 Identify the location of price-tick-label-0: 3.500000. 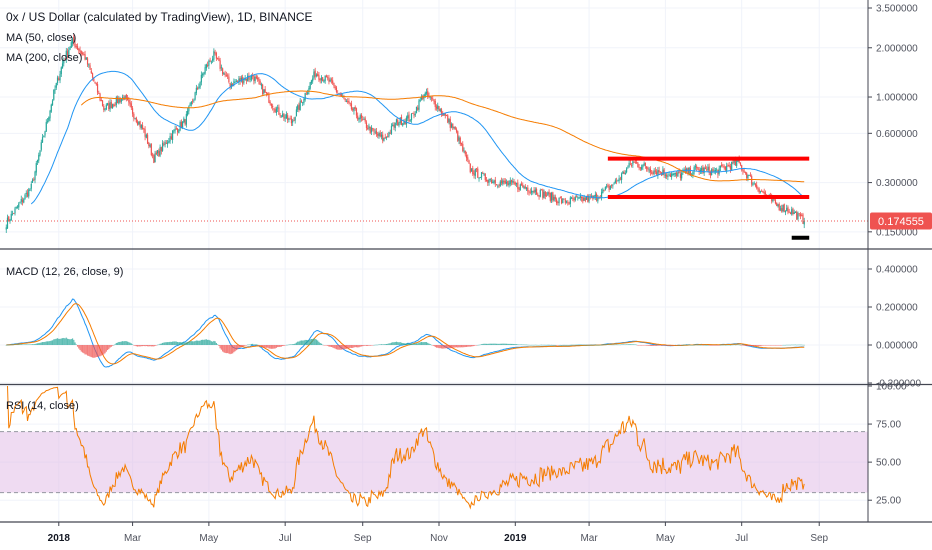
(897, 9).